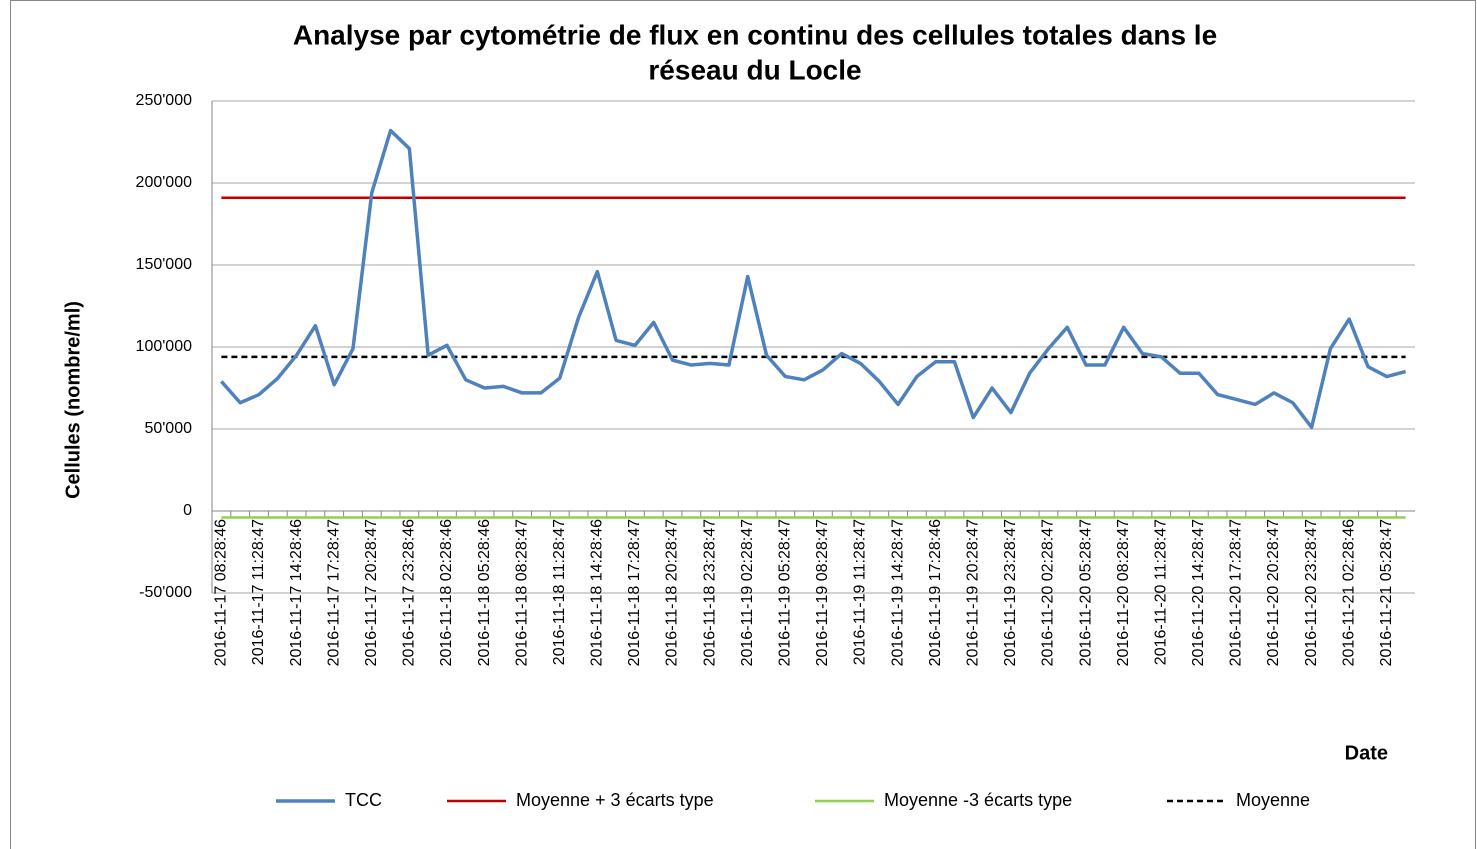 Image resolution: width=1477 pixels, height=849 pixels. What do you see at coordinates (1386, 592) in the screenshot?
I see `x-tick-label: 2016-11-21 05:28:47` at bounding box center [1386, 592].